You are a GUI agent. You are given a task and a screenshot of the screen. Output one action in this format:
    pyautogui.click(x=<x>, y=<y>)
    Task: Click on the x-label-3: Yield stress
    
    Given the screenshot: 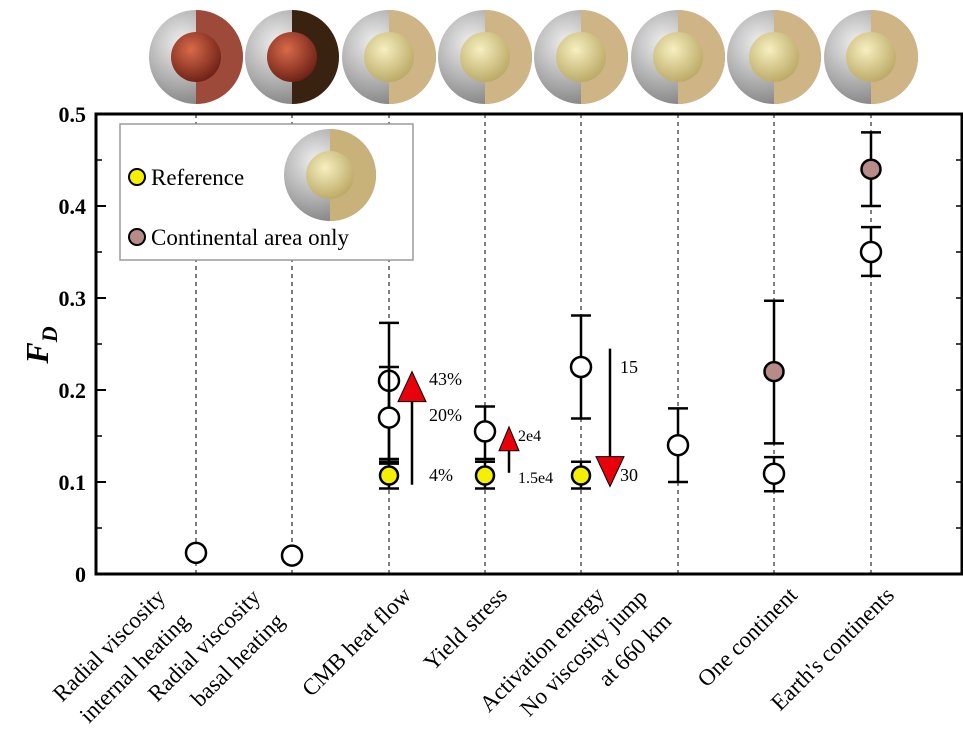 What is the action you would take?
    pyautogui.click(x=465, y=628)
    